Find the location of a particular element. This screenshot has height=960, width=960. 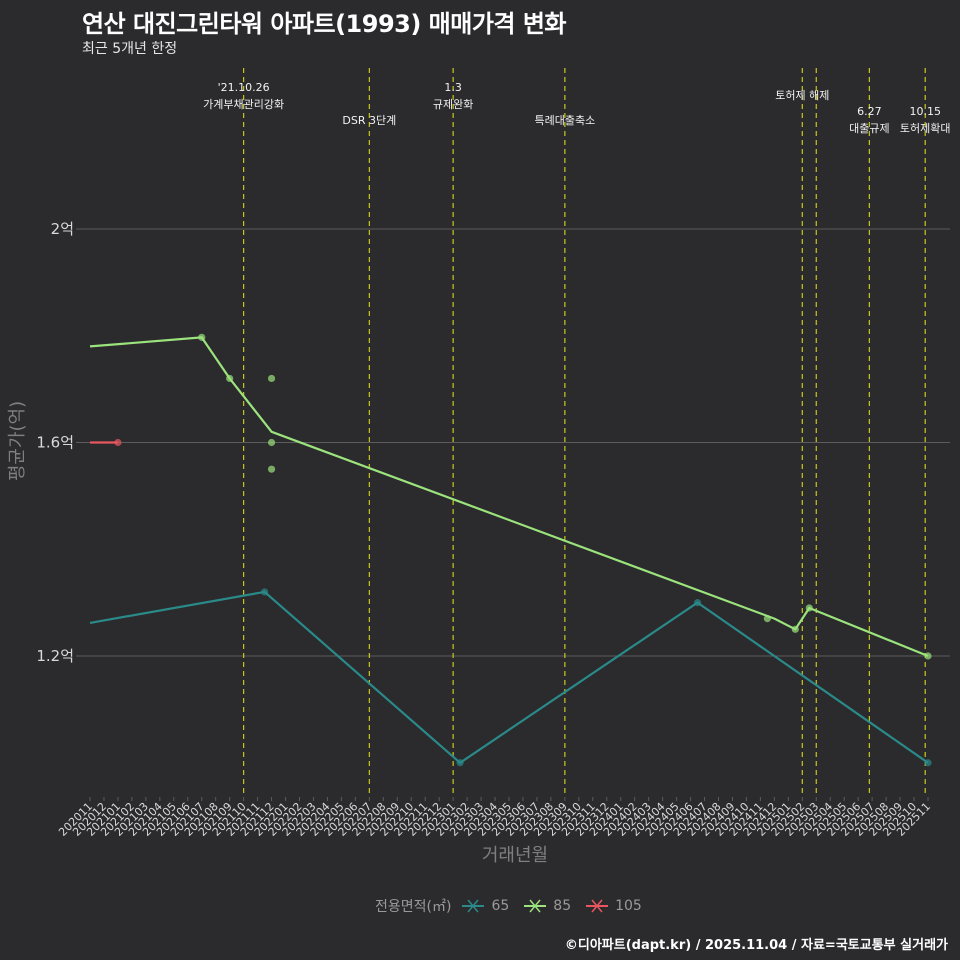

legend-label-85: 85 is located at coordinates (562, 906).